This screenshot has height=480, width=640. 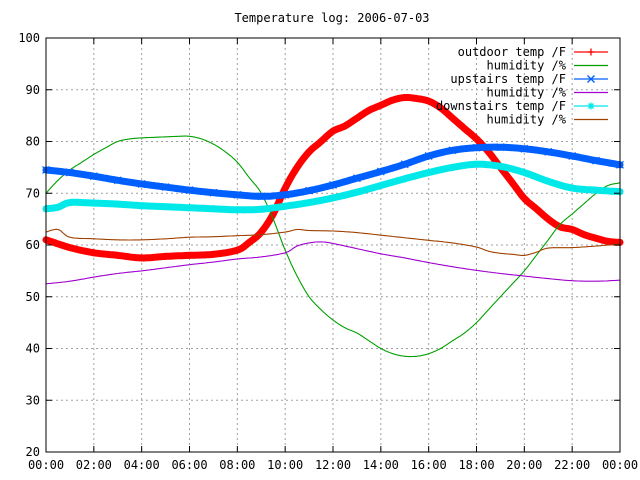 What do you see at coordinates (33, 90) in the screenshot?
I see `y-tick-label: 90` at bounding box center [33, 90].